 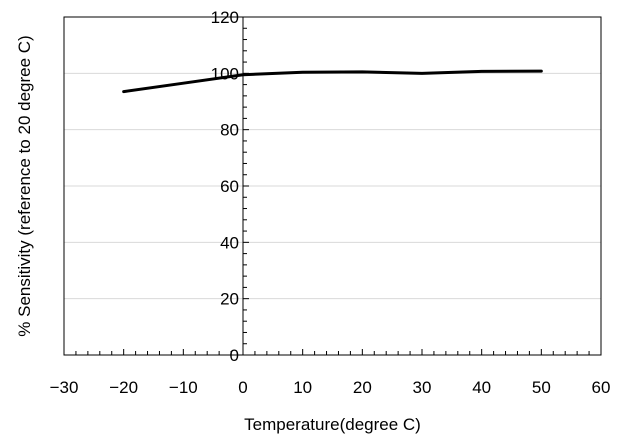 What do you see at coordinates (225, 73) in the screenshot?
I see `y-tick-label: 100` at bounding box center [225, 73].